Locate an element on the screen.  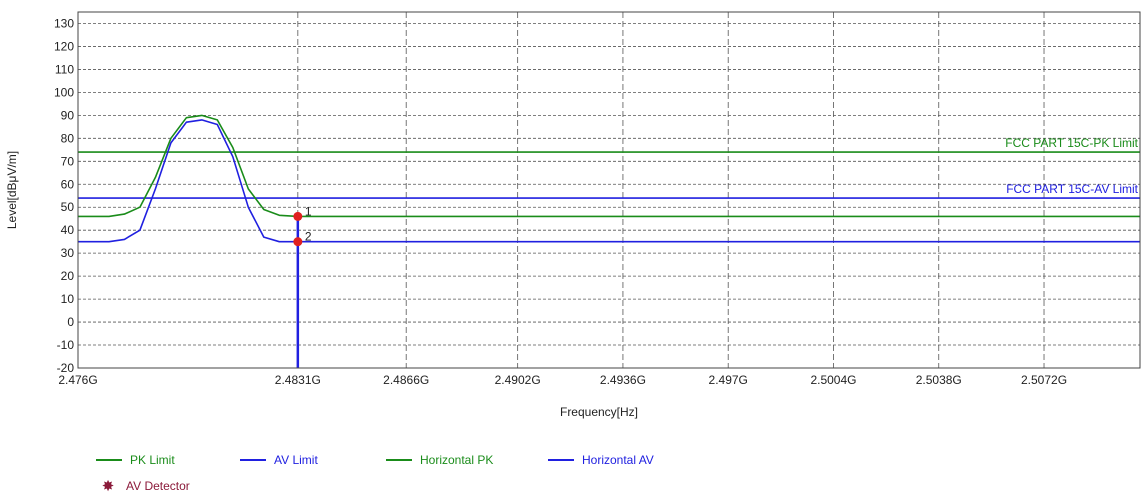
legend-label: AV Limit is located at coordinates (296, 460).